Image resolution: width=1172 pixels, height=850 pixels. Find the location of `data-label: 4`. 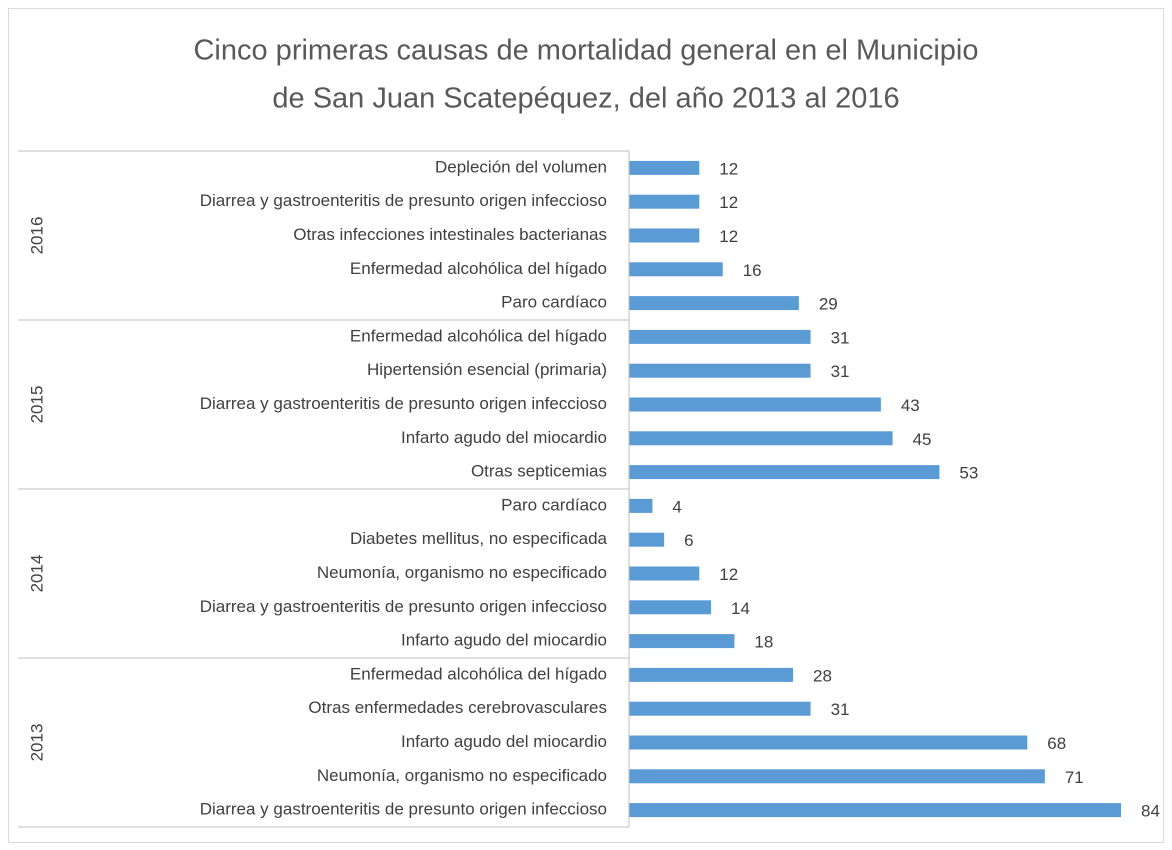

data-label: 4 is located at coordinates (676, 506).